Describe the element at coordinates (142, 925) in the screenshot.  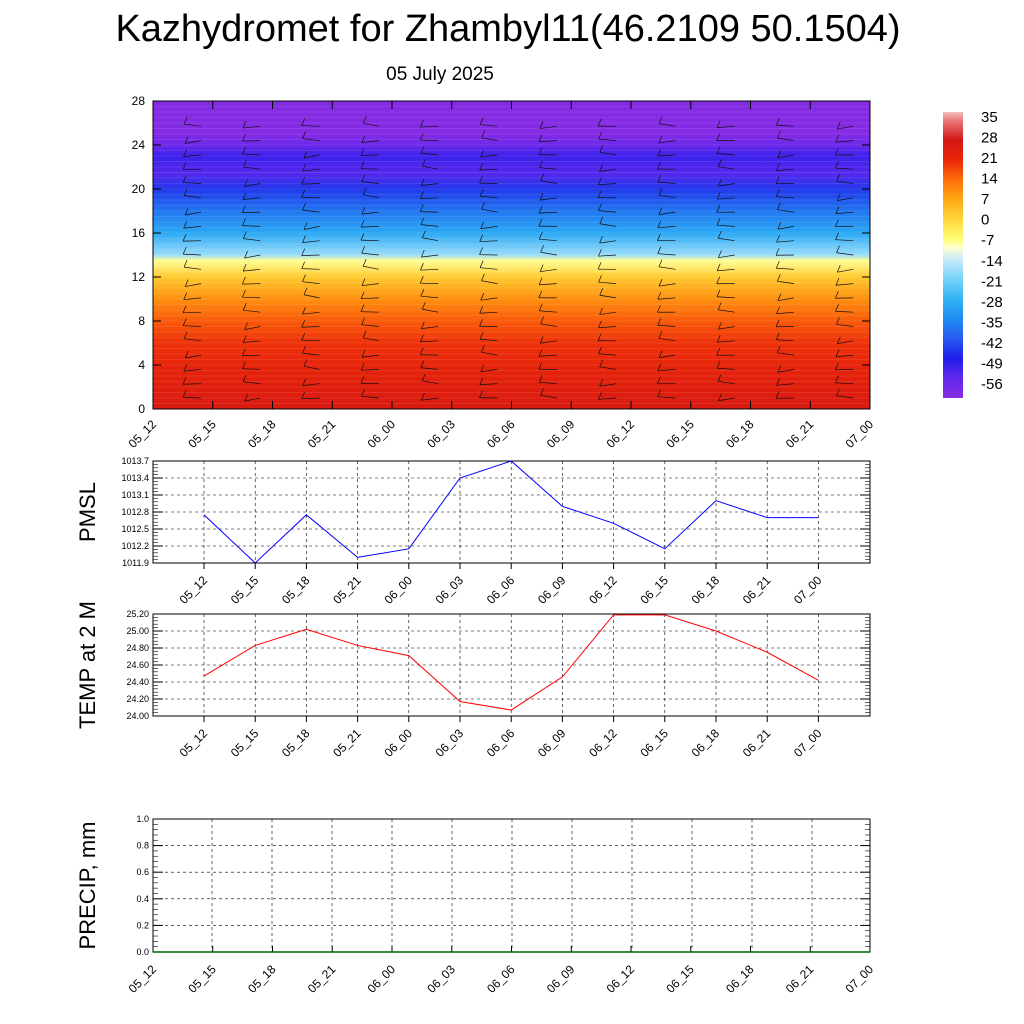
I see `y-tick-label: 0.2` at that location.